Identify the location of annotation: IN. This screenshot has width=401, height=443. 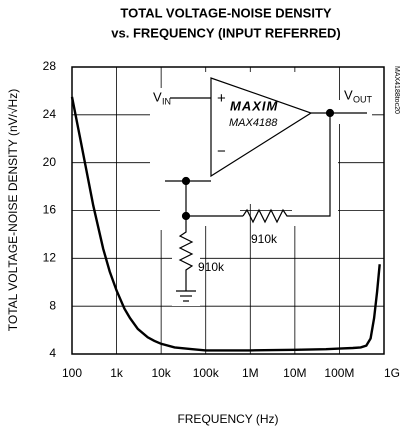
(166, 101).